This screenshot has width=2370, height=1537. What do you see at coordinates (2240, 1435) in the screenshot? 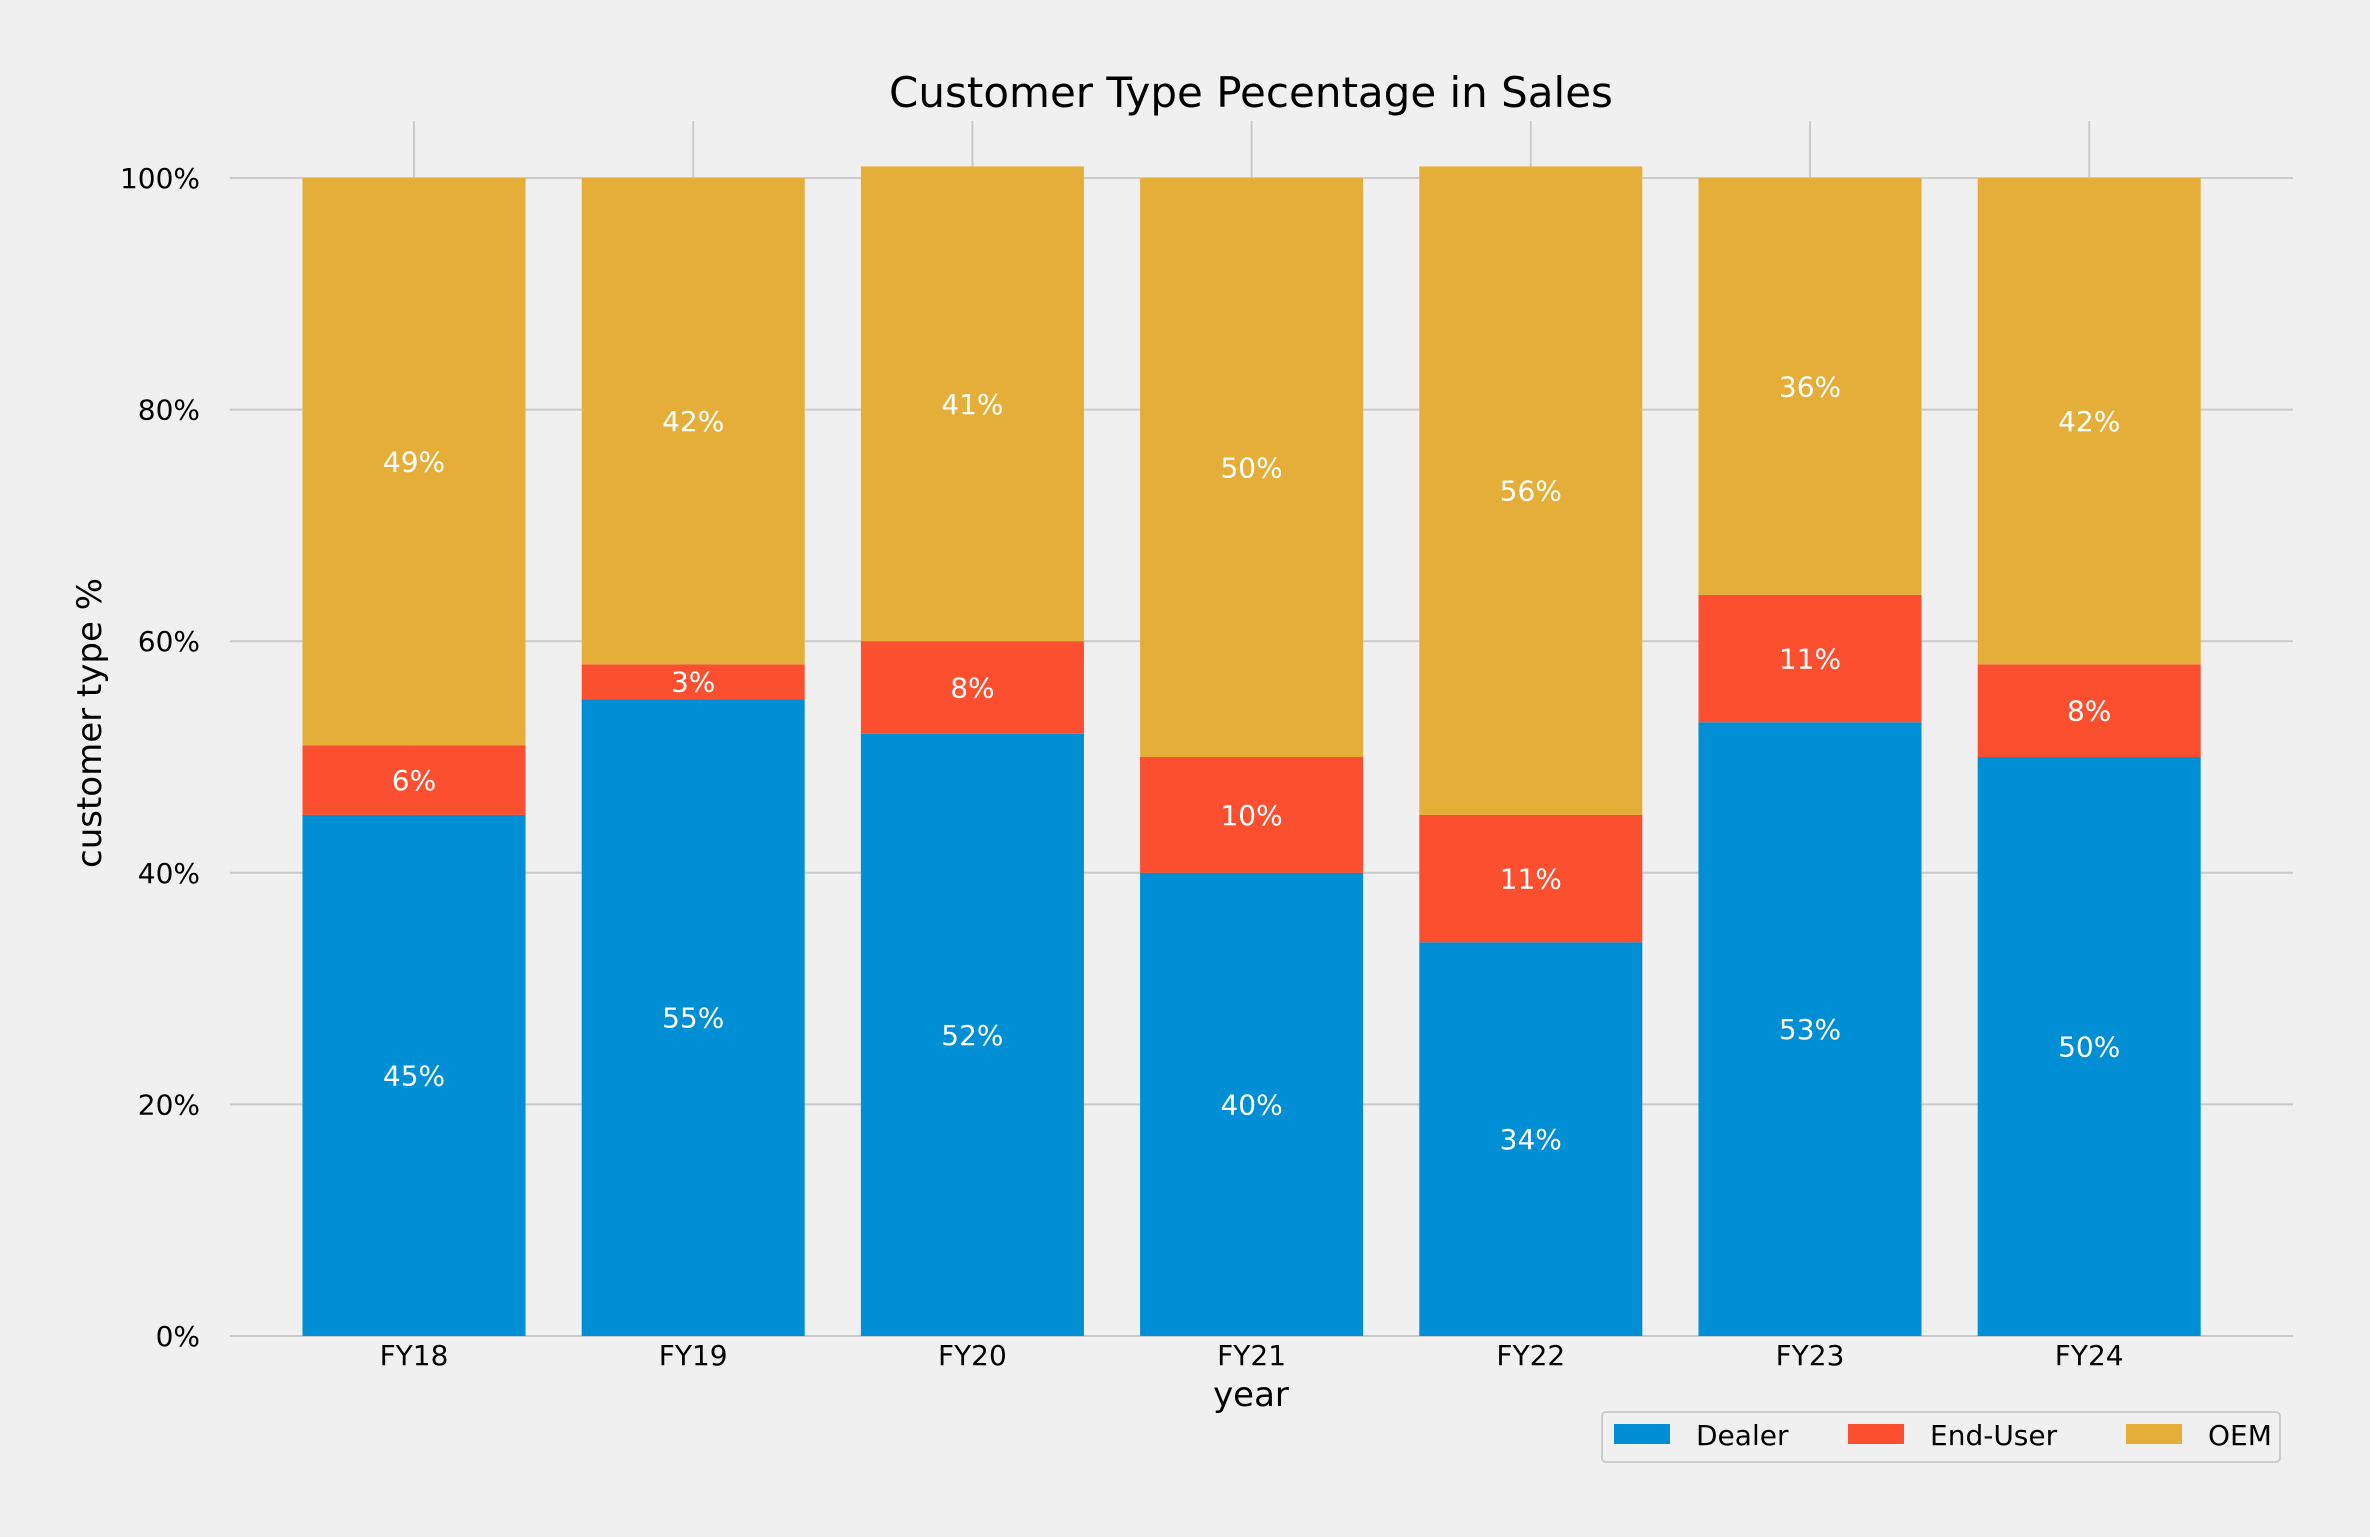
I see `legend-label: OEM` at bounding box center [2240, 1435].